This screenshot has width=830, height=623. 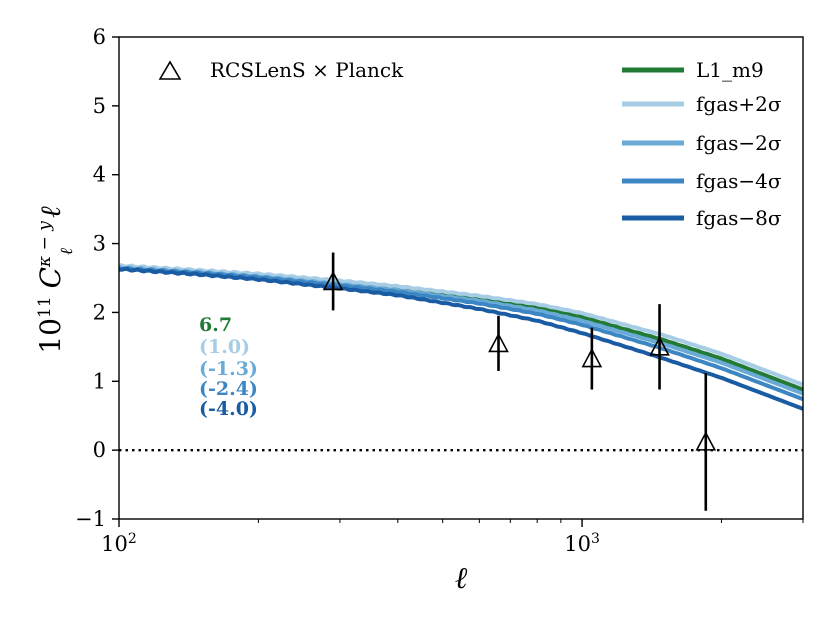 What do you see at coordinates (67, 251) in the screenshot?
I see `y-label-sub: ℓ` at bounding box center [67, 251].